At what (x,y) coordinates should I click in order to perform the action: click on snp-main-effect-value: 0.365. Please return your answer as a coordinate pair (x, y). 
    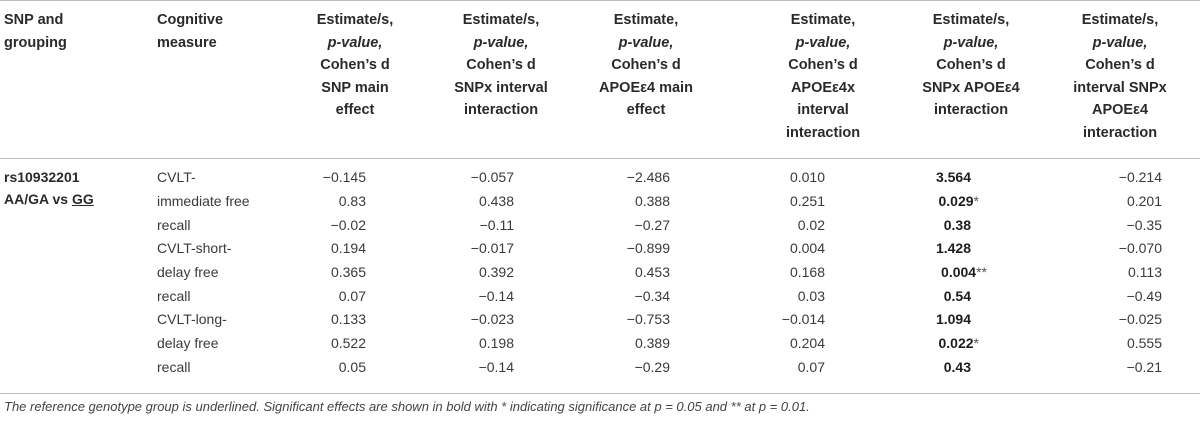
    Looking at the image, I should click on (348, 272).